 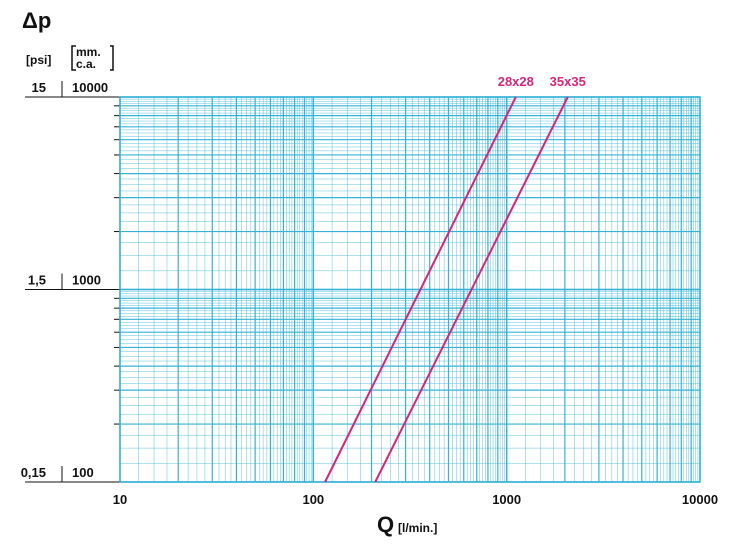 I want to click on y2-tick-label: 0,15, so click(x=33, y=472).